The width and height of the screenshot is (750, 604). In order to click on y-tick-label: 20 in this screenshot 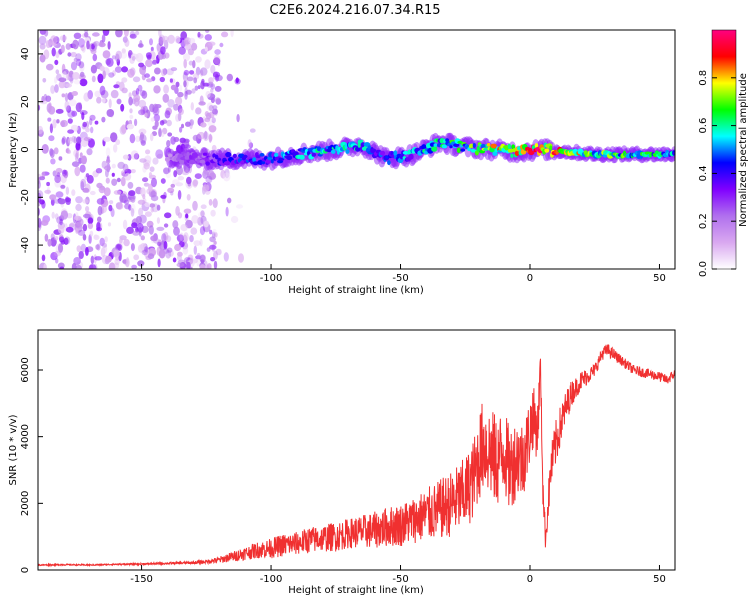, I will do `click(25, 101)`.